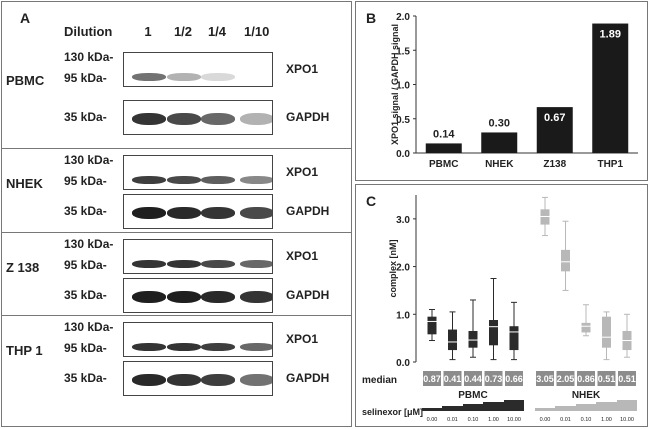 The width and height of the screenshot is (650, 429). I want to click on median-value: 0.44, so click(473, 379).